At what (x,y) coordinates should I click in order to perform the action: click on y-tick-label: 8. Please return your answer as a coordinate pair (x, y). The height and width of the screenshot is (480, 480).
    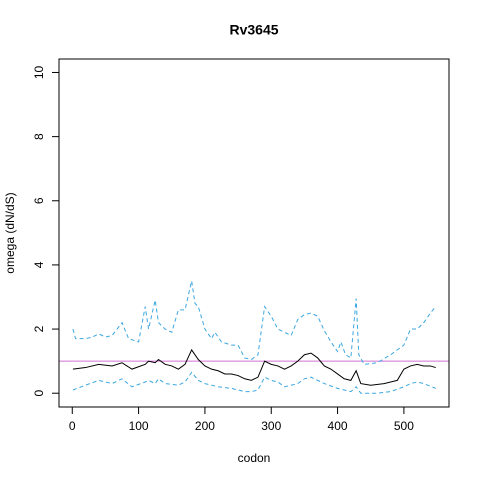
    Looking at the image, I should click on (39, 136).